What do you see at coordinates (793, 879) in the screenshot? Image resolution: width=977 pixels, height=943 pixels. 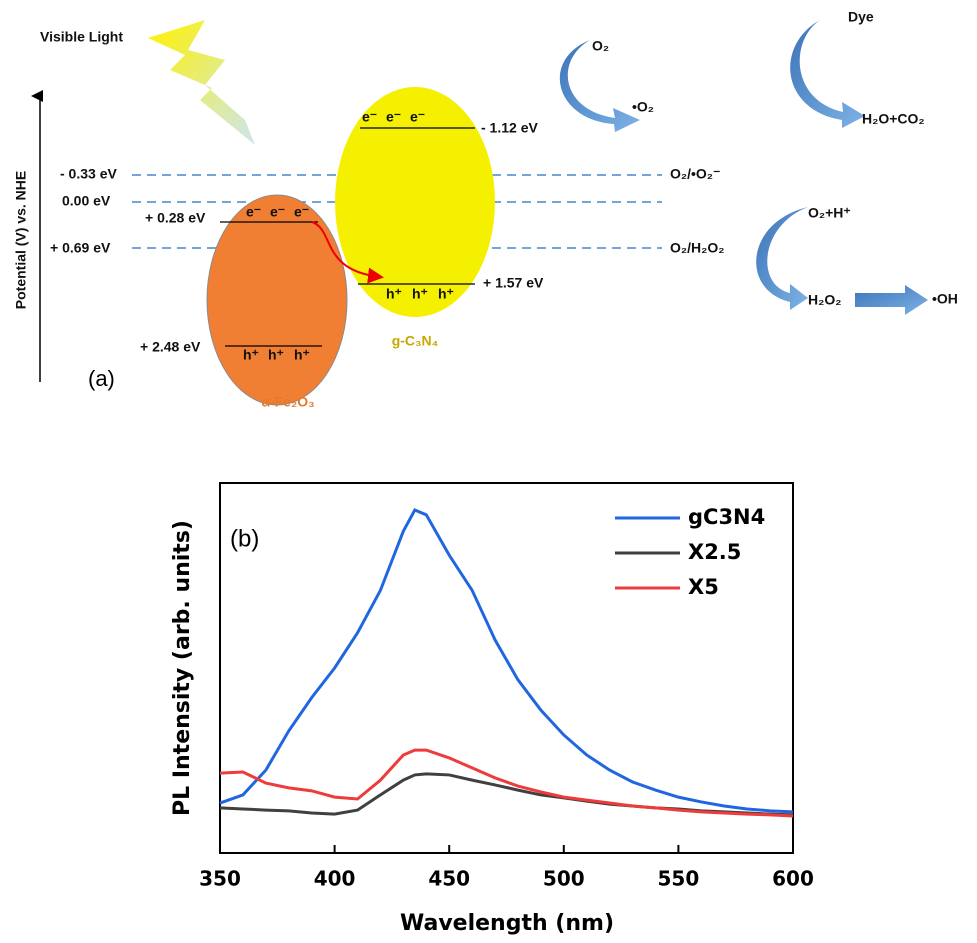 I see `x-tick-label: 600` at bounding box center [793, 879].